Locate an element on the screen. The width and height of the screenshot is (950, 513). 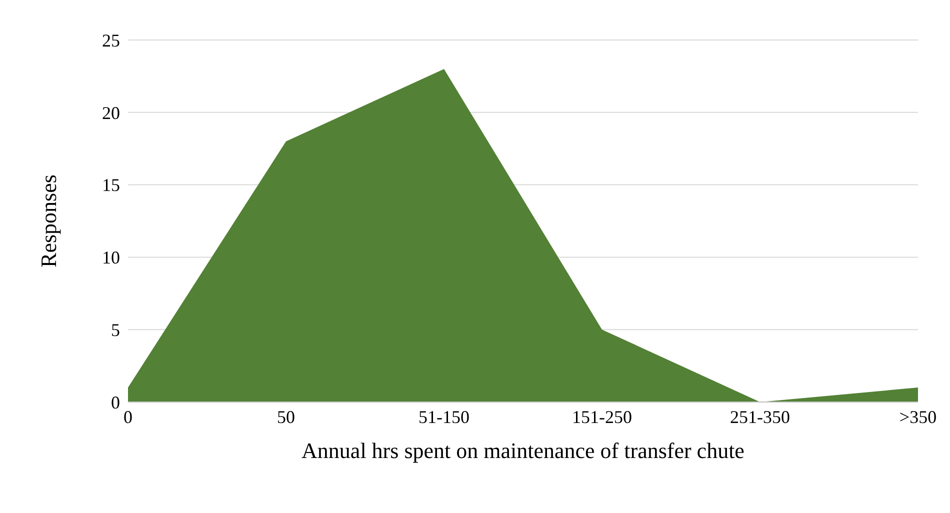
x-tick-label: >350 is located at coordinates (918, 416).